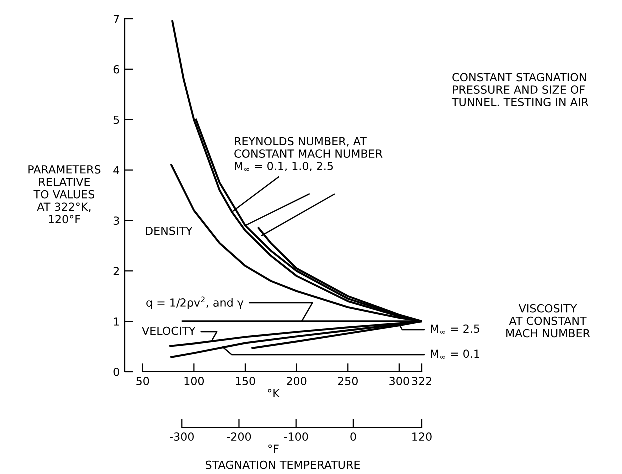  Describe the element at coordinates (195, 303) in the screenshot. I see `annotation: q = 1/2ρv$^{2}$, and γ` at that location.